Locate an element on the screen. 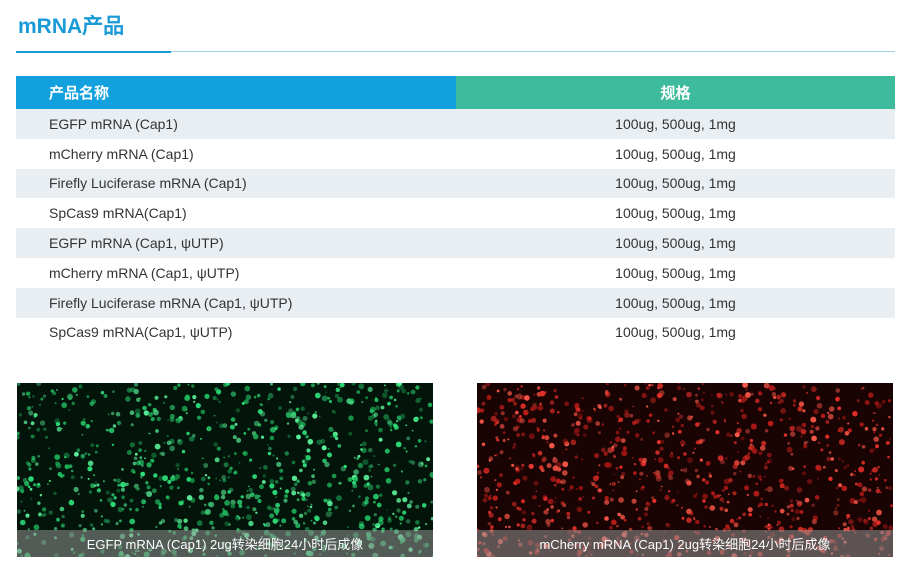 The width and height of the screenshot is (903, 579). table-row: EGFP mRNA (Cap1) 100ug, 500ug, 1mg is located at coordinates (455, 124).